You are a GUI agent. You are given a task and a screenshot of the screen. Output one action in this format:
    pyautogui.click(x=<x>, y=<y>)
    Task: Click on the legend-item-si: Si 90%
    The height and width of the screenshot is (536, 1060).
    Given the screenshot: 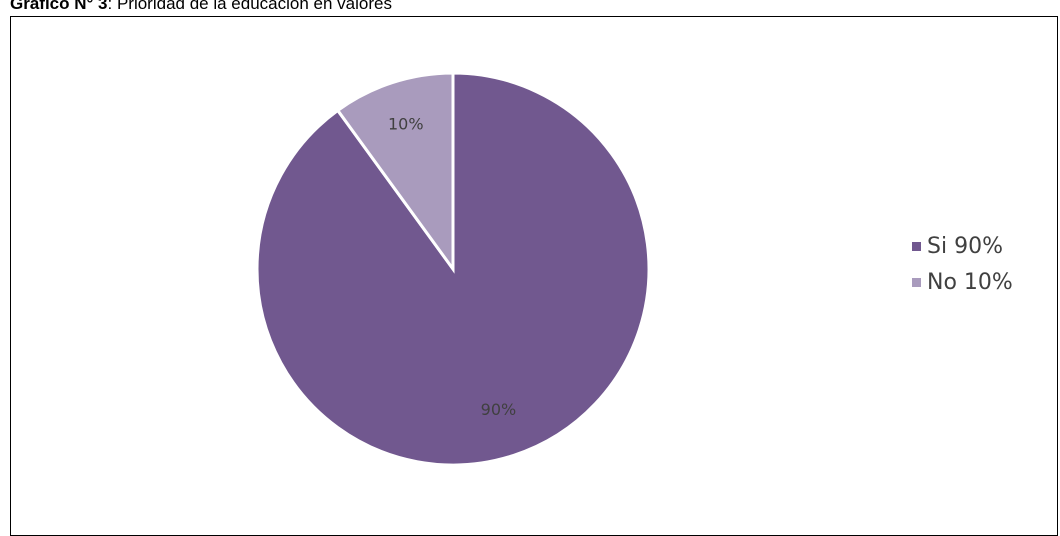 What is the action you would take?
    pyautogui.click(x=962, y=246)
    